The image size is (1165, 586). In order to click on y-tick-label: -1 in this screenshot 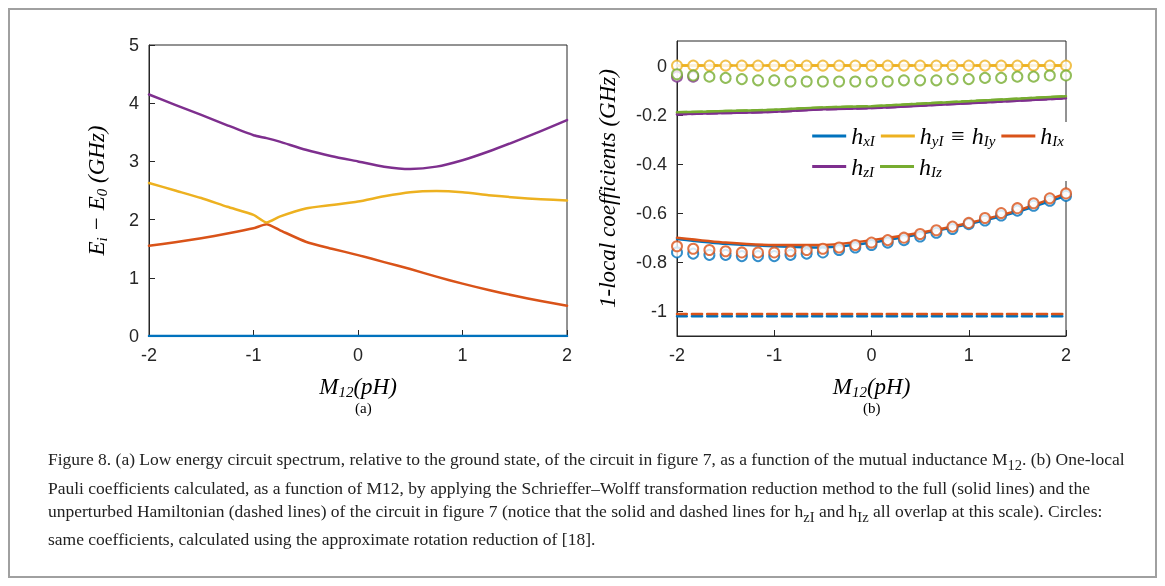, I will do `click(658, 311)`.